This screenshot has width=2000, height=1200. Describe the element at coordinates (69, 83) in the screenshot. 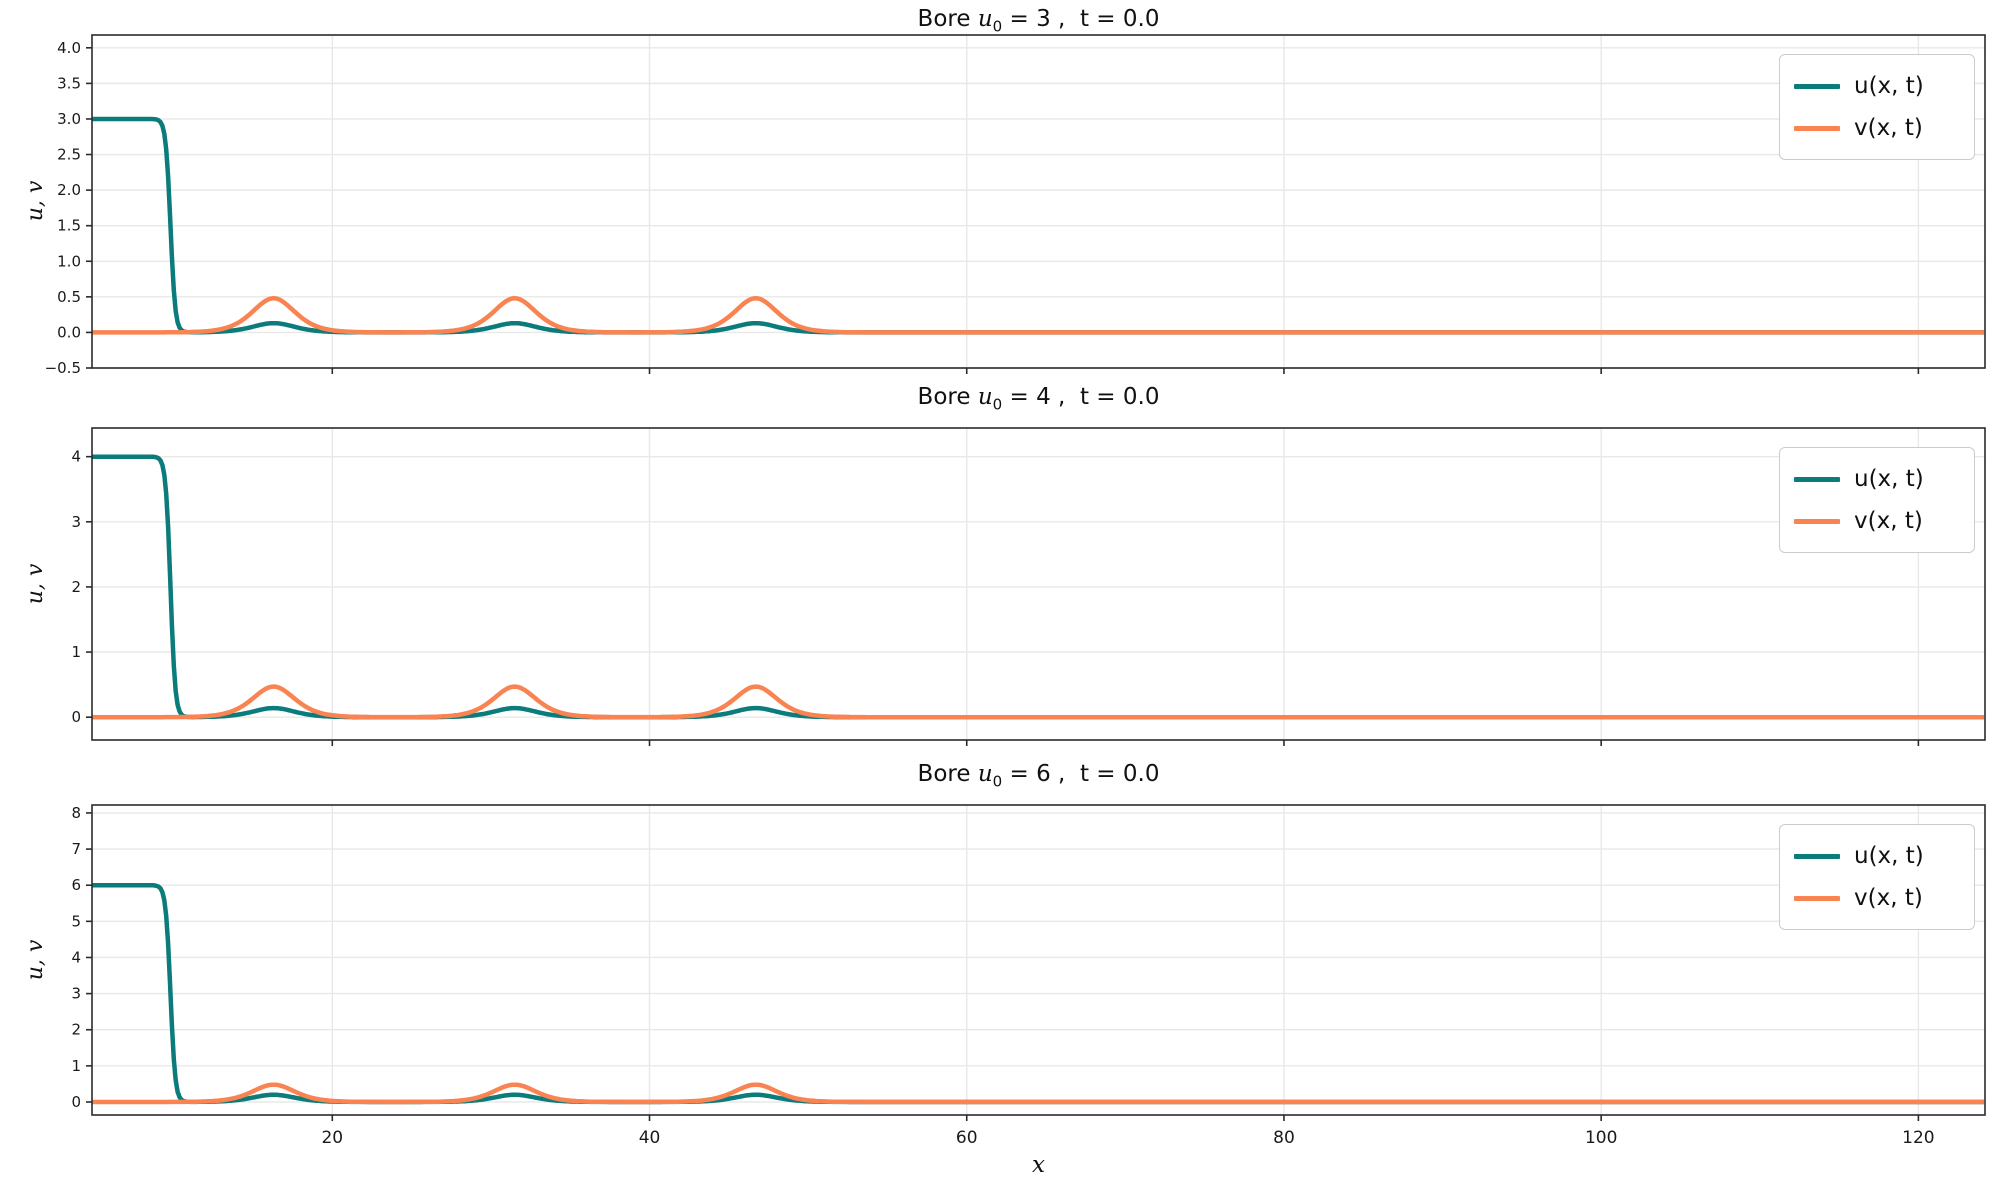

I see `svg-text: 3.5` at that location.